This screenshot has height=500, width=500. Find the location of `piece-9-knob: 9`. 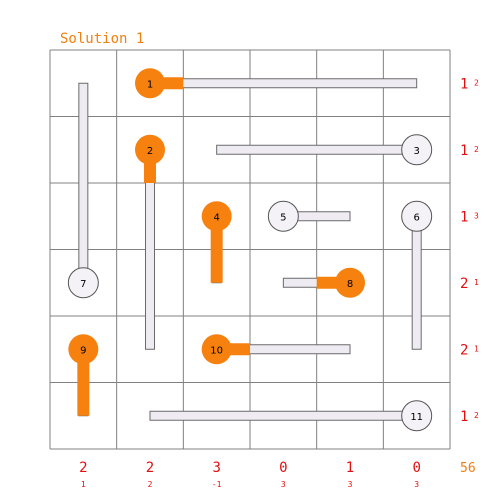

piece-9-knob: 9 is located at coordinates (83, 349).